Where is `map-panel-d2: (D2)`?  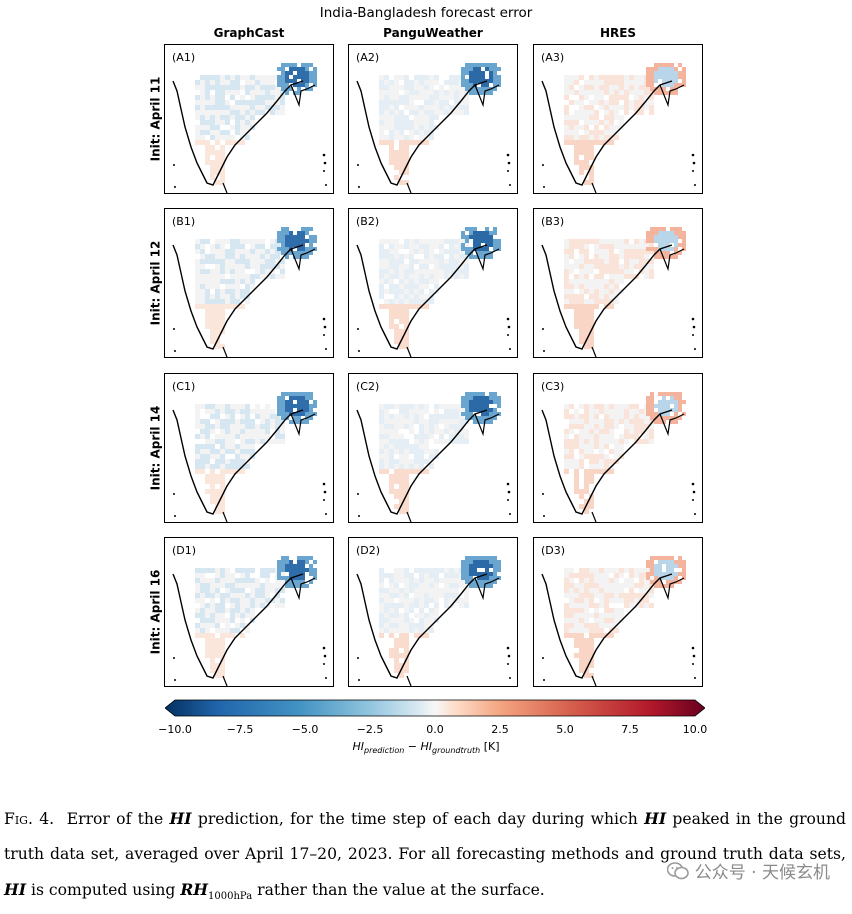 map-panel-d2: (D2) is located at coordinates (433, 612).